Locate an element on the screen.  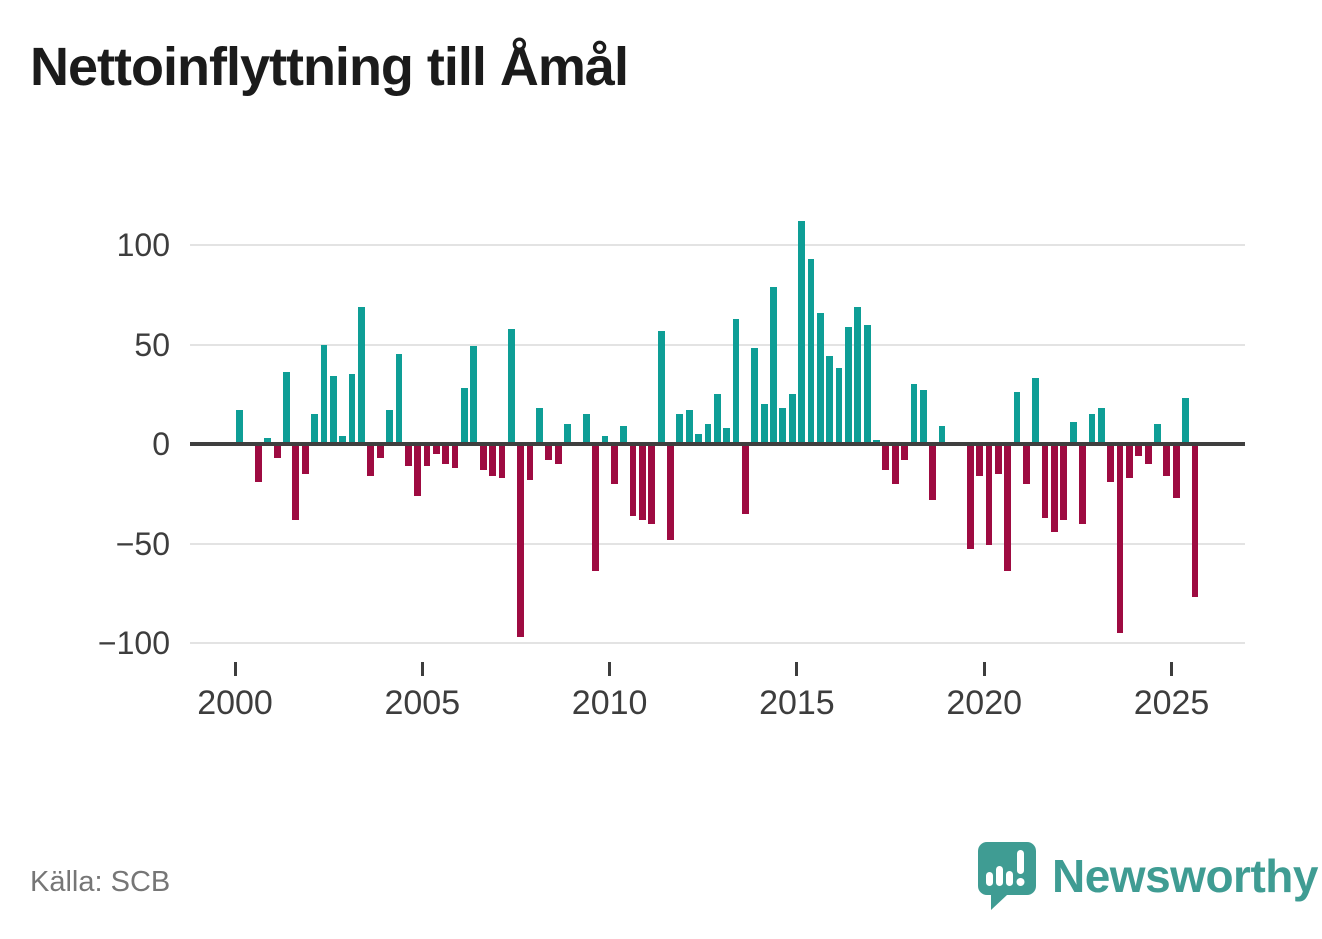
bar-2007Q3 is located at coordinates (521, 541).